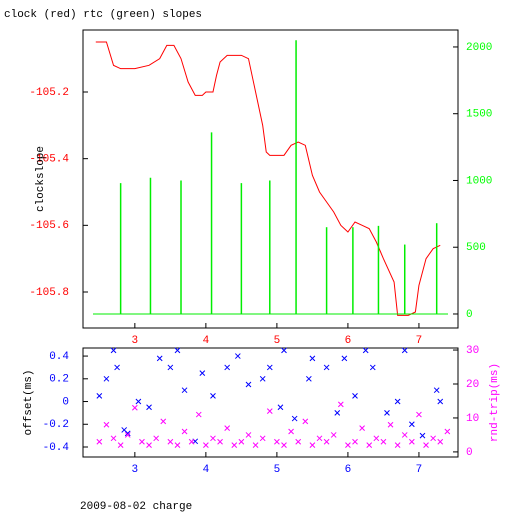 The image size is (512, 512). I want to click on y2-tick-label: 500, so click(476, 248).